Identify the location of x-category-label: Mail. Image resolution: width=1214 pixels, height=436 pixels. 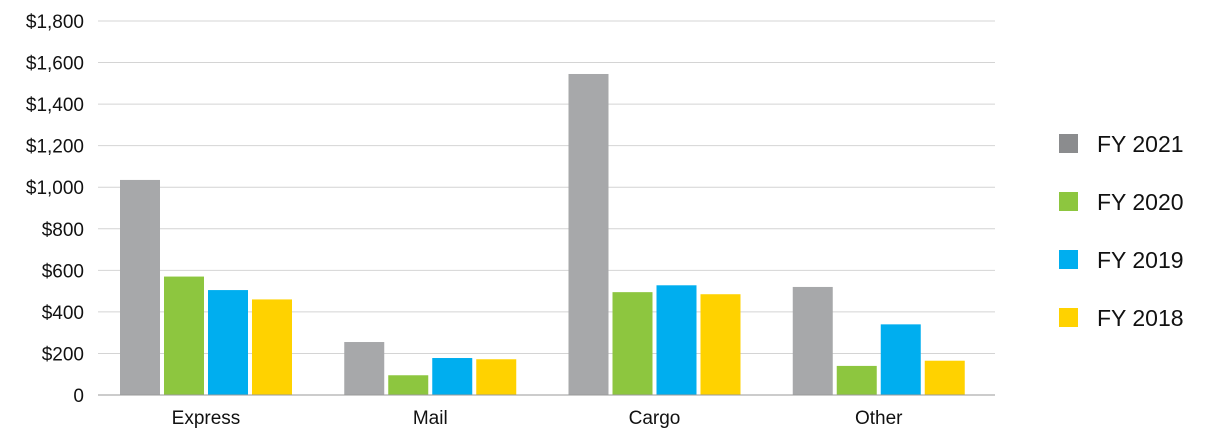
(430, 418).